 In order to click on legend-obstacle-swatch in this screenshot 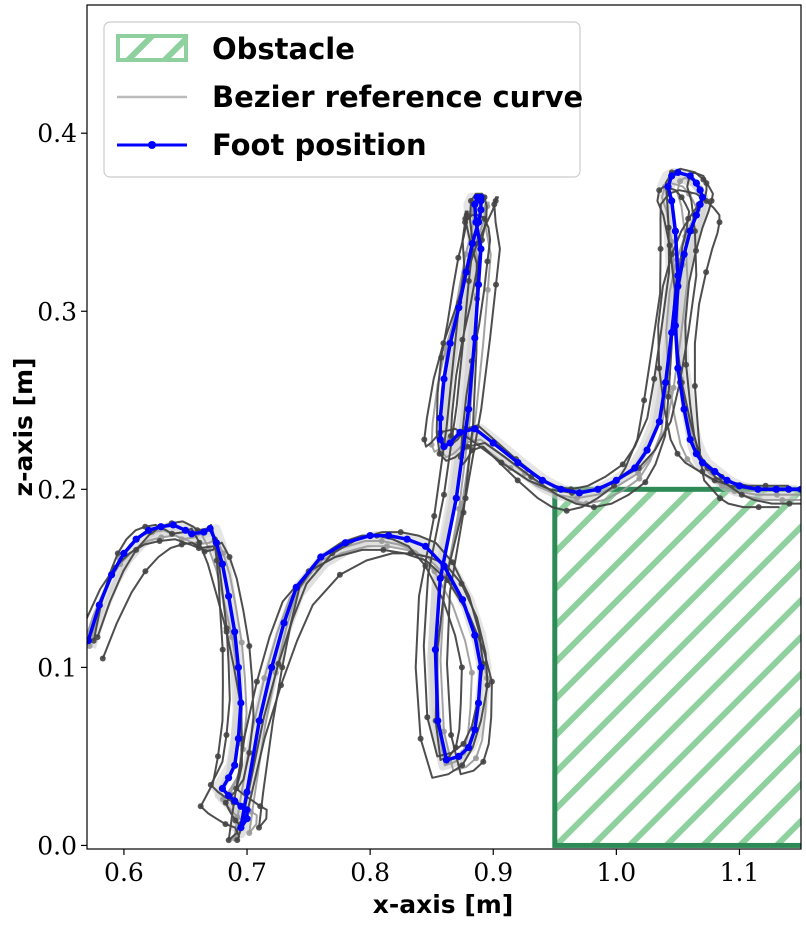, I will do `click(152, 48)`.